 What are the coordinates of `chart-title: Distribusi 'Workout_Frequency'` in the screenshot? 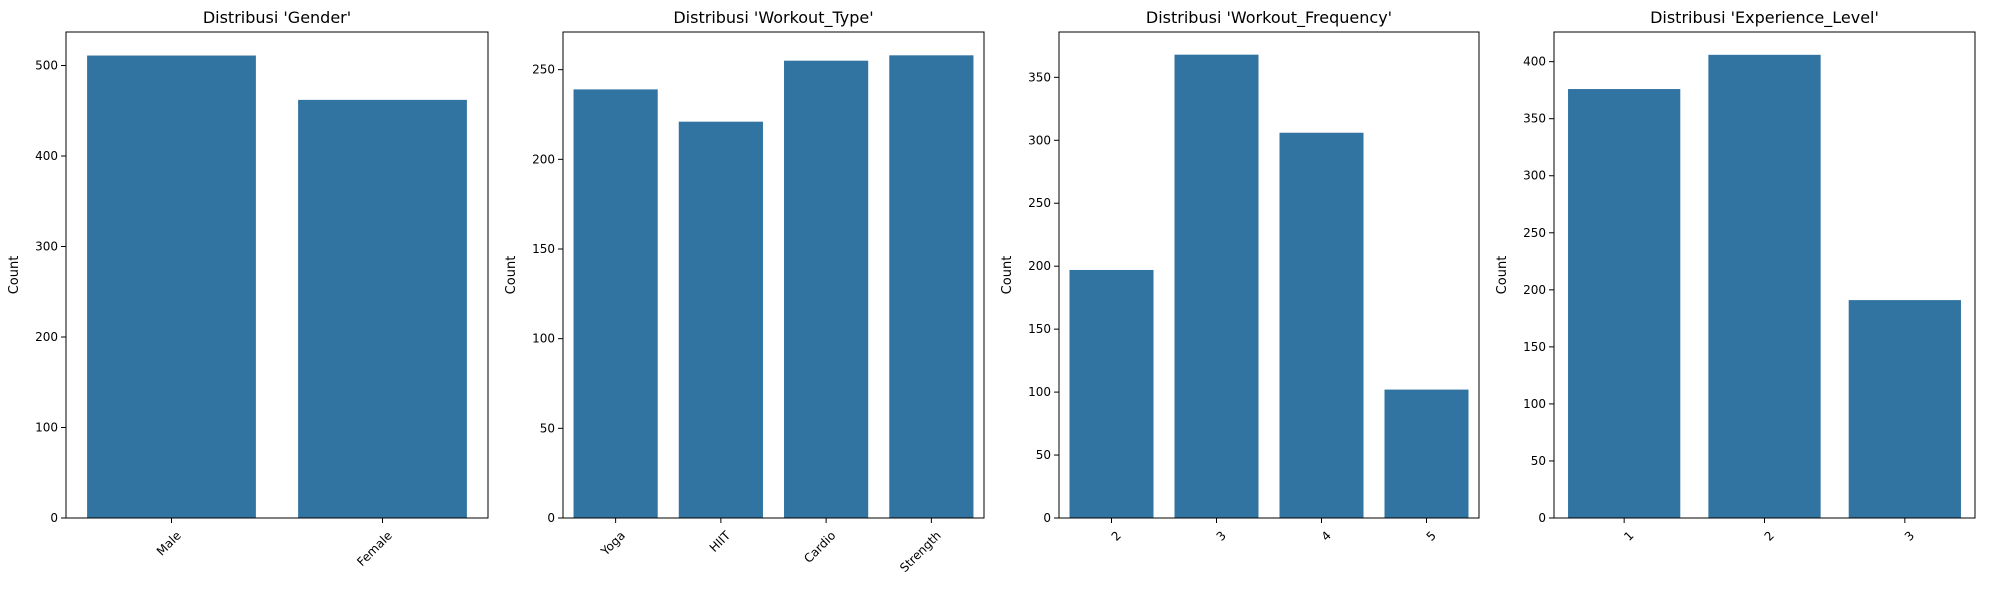 It's located at (1269, 18).